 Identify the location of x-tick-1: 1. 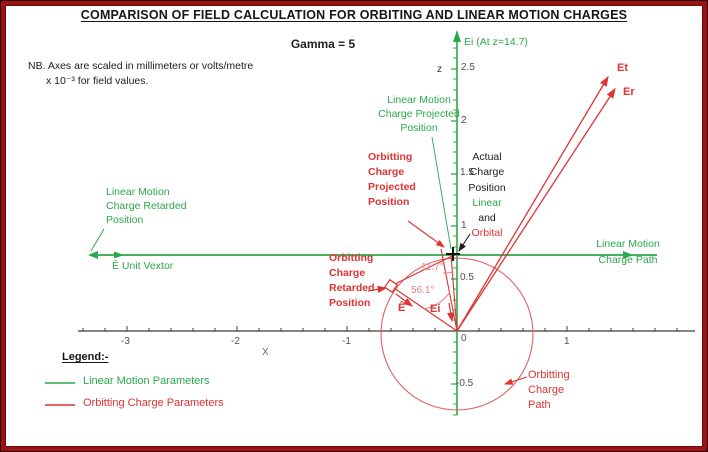
(567, 341).